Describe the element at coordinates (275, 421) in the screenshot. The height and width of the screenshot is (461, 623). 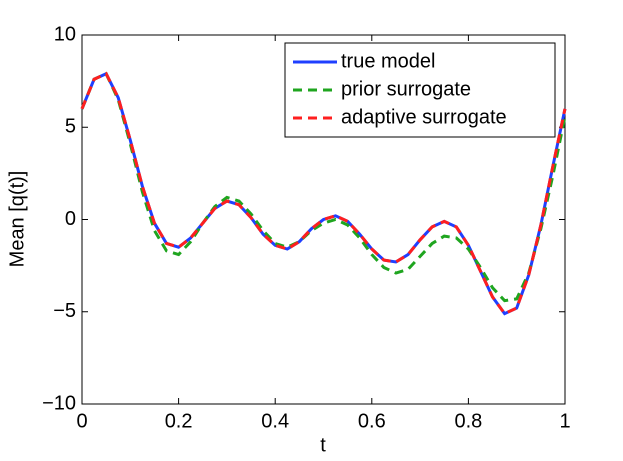
I see `x-tick-label: 0.4` at that location.